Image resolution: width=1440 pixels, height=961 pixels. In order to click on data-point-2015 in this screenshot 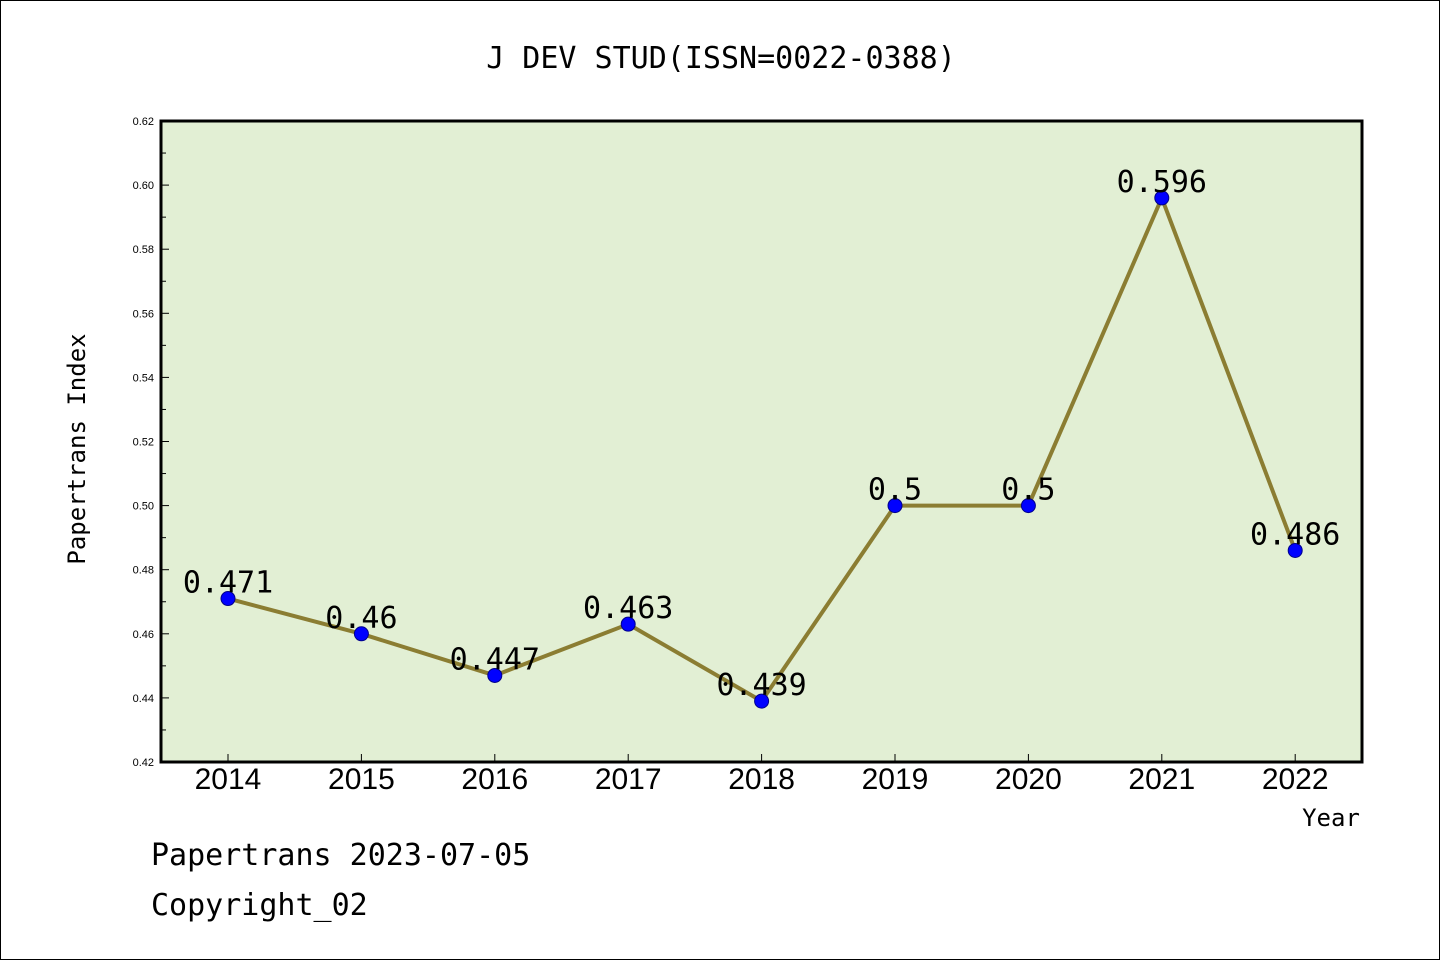, I will do `click(361, 634)`.